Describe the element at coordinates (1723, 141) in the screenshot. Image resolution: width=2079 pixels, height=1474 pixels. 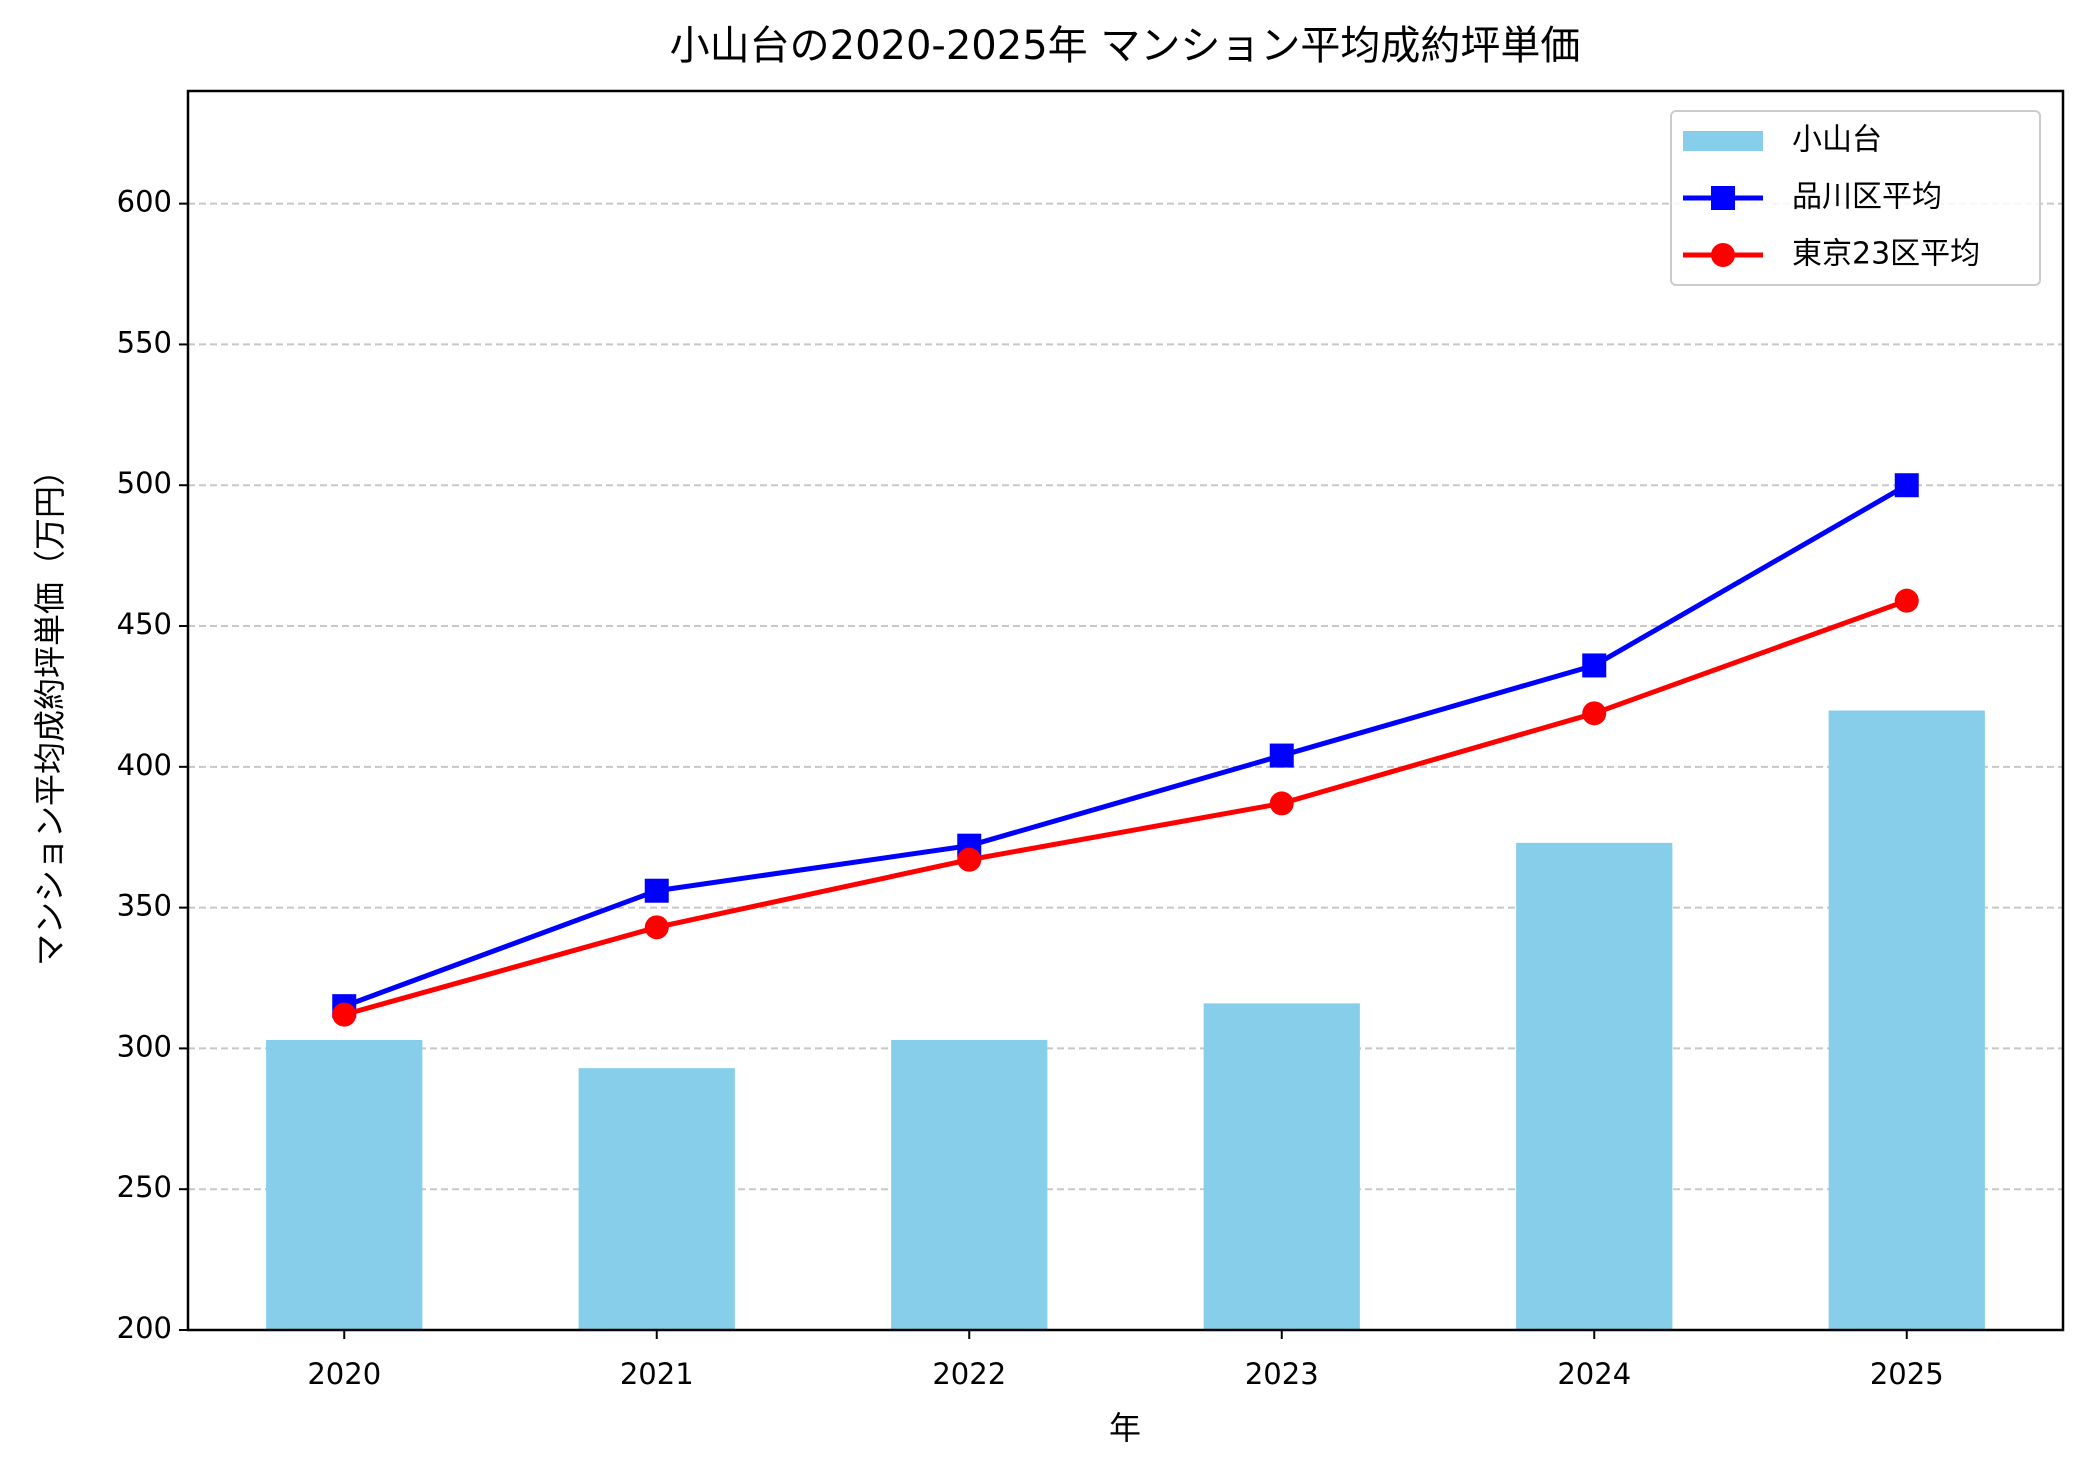
I see `legend-swatch` at that location.